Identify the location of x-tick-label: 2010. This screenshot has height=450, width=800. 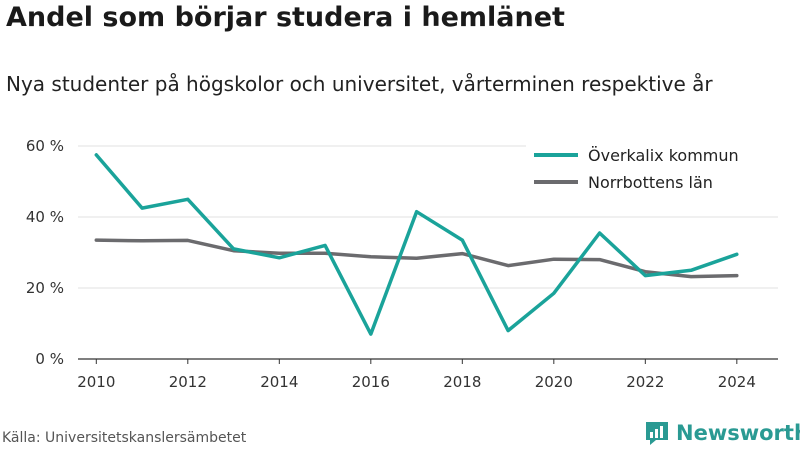
(96, 382).